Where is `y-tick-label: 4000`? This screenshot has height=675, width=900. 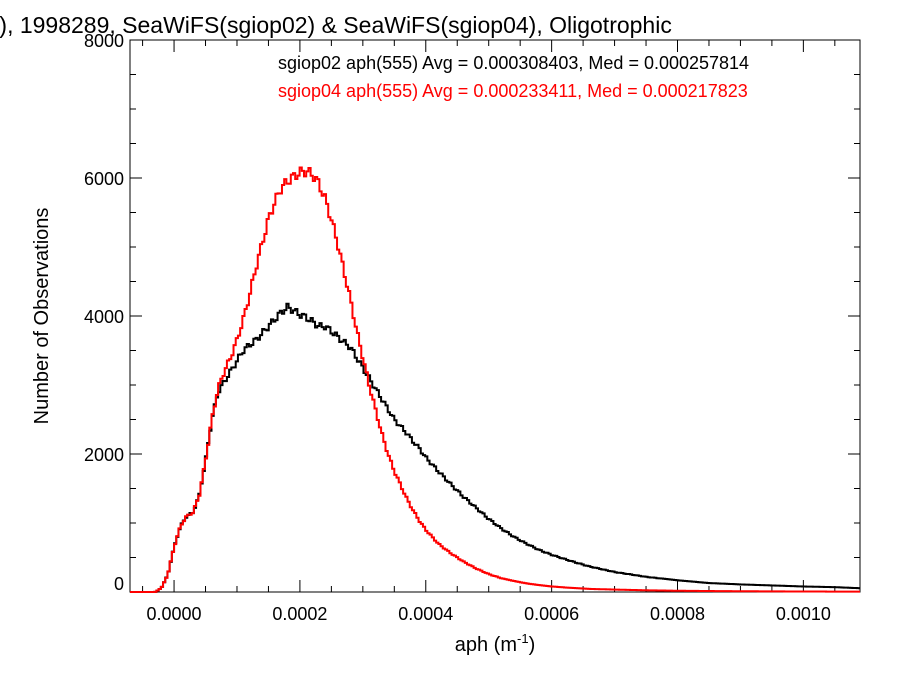 y-tick-label: 4000 is located at coordinates (104, 317).